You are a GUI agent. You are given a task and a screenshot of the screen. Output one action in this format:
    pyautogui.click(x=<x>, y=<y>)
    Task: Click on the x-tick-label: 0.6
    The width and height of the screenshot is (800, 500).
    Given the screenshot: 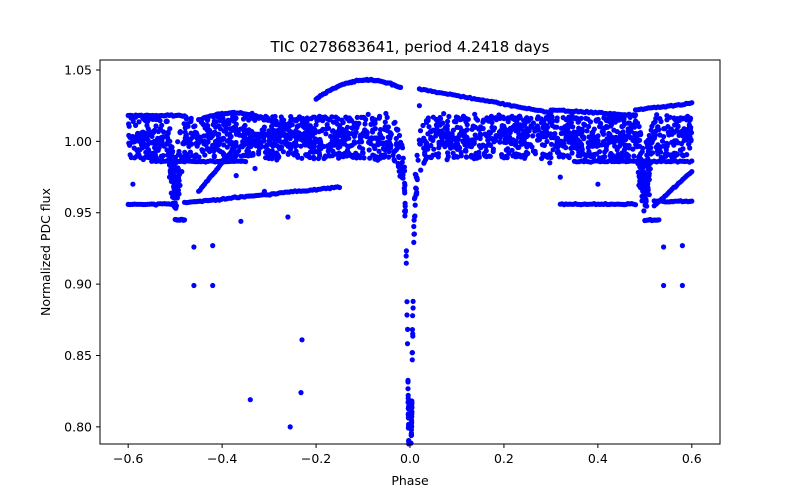 What is the action you would take?
    pyautogui.click(x=692, y=458)
    